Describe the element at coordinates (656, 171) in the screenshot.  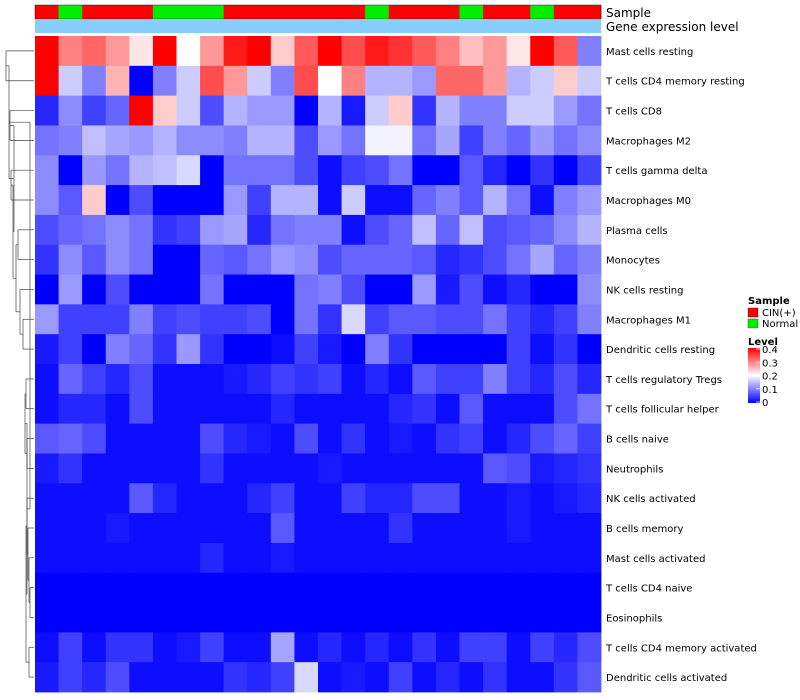
I see `row-label: T cells gamma delta` at that location.